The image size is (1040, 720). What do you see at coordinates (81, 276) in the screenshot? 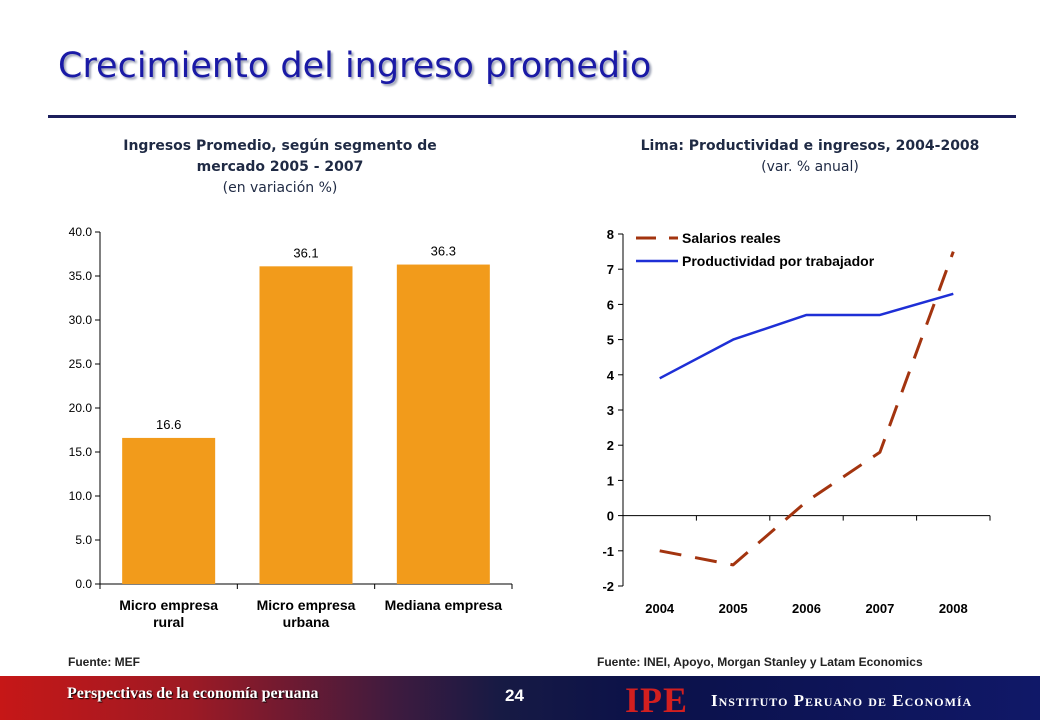
I see `bar-y-tick-label: 35.0` at bounding box center [81, 276].